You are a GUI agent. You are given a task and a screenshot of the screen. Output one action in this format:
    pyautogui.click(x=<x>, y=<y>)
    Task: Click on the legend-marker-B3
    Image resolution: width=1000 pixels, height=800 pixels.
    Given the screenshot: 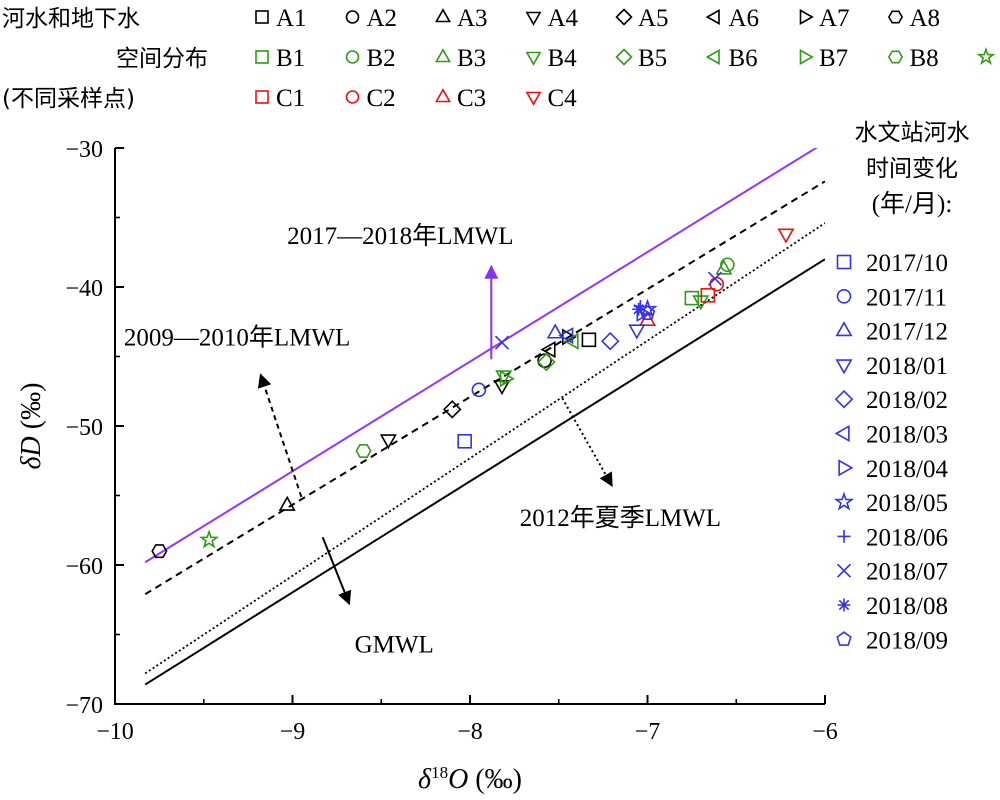 What is the action you would take?
    pyautogui.click(x=443, y=55)
    